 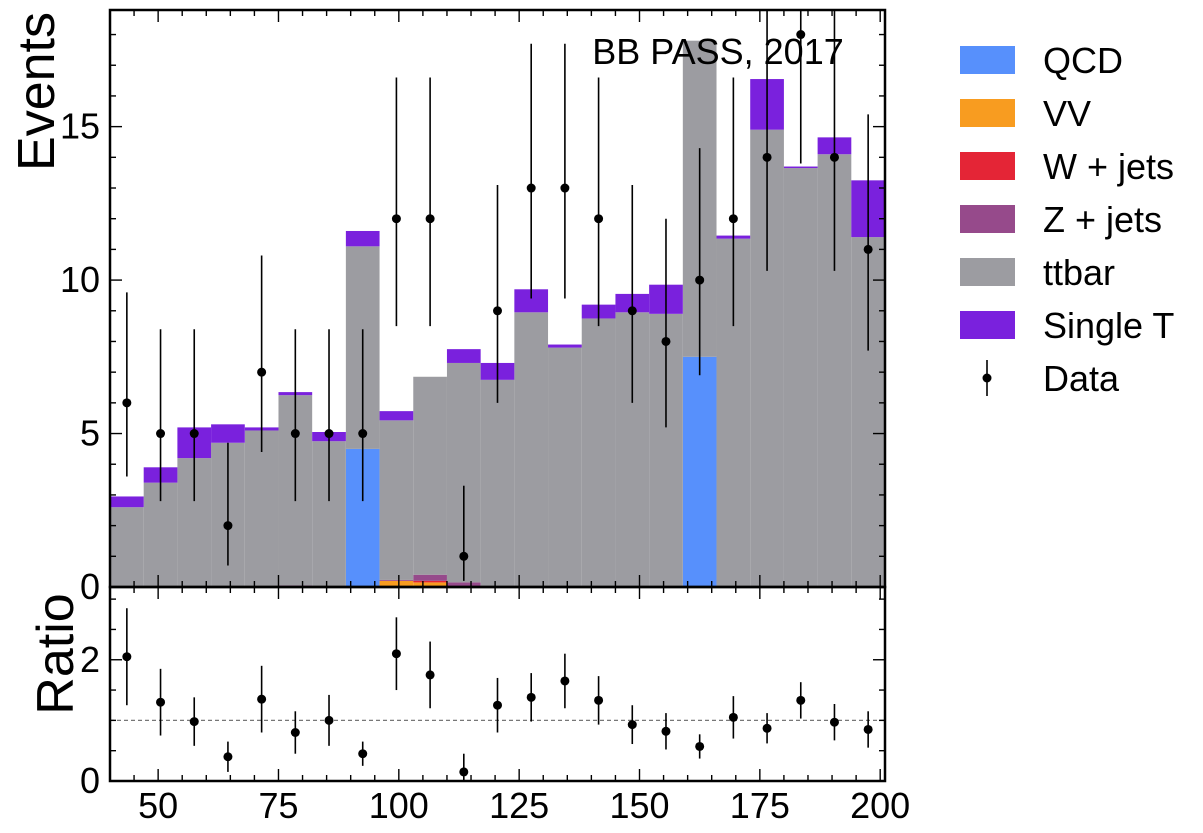 I want to click on legend-label: Z + jets, so click(x=1102, y=219).